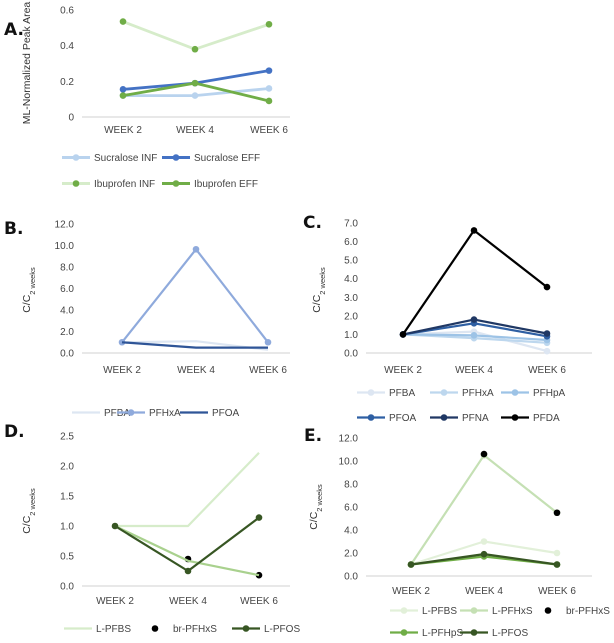 This screenshot has height=643, width=614. Describe the element at coordinates (65, 225) in the screenshot. I see `y-tick-label: 12.0` at that location.